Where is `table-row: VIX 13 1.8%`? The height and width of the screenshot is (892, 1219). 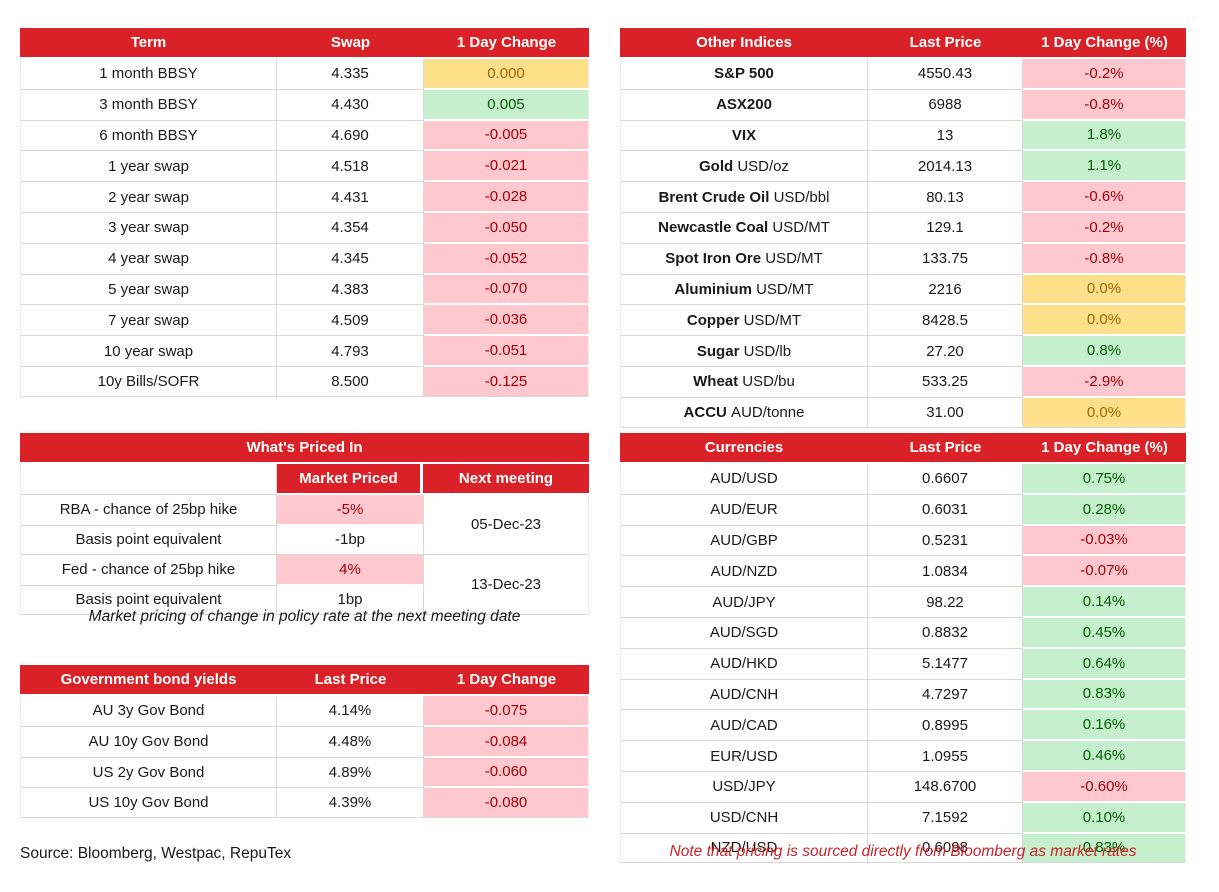 table-row: VIX 13 1.8% is located at coordinates (903, 136).